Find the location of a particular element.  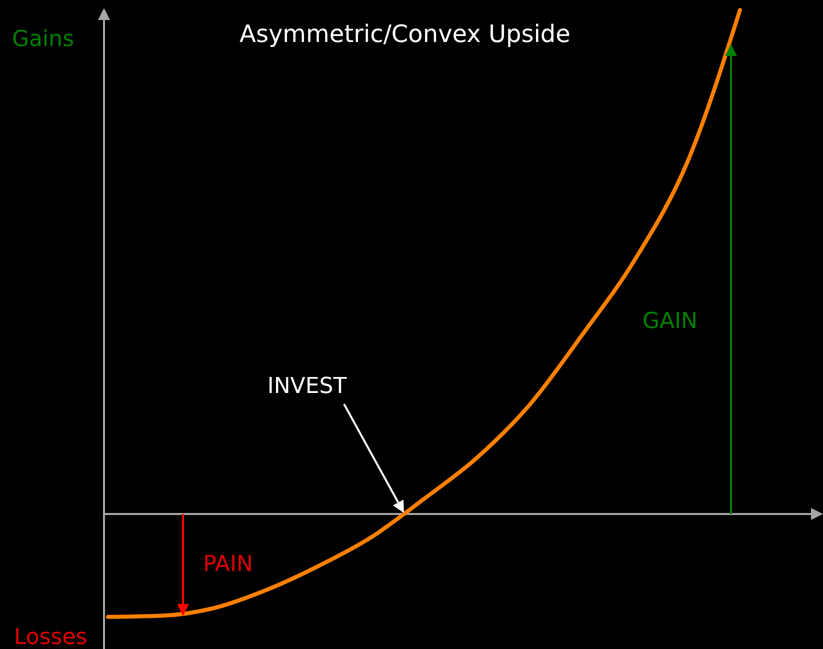

chart-title: Asymmetric/Convex Upside is located at coordinates (405, 34).